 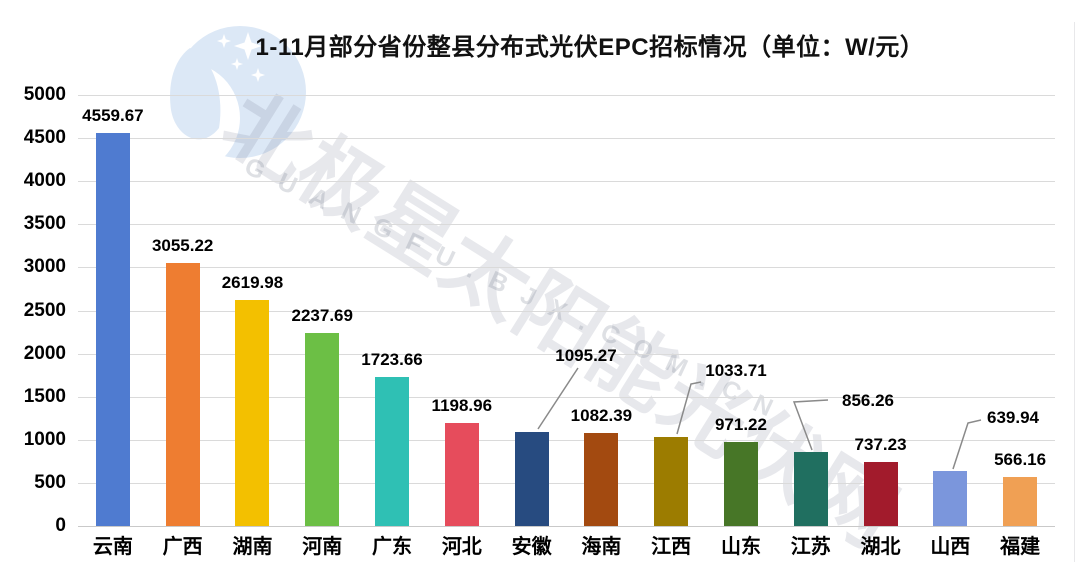 I want to click on bar-value-label: 1082.39, so click(x=601, y=415).